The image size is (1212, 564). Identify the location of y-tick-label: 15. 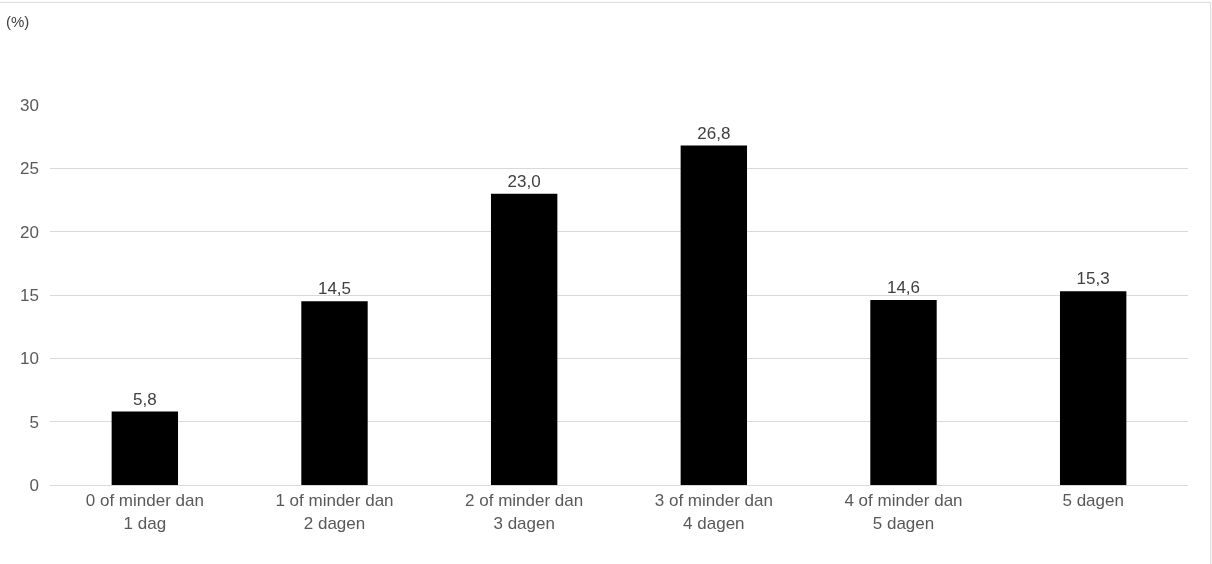
(29, 295).